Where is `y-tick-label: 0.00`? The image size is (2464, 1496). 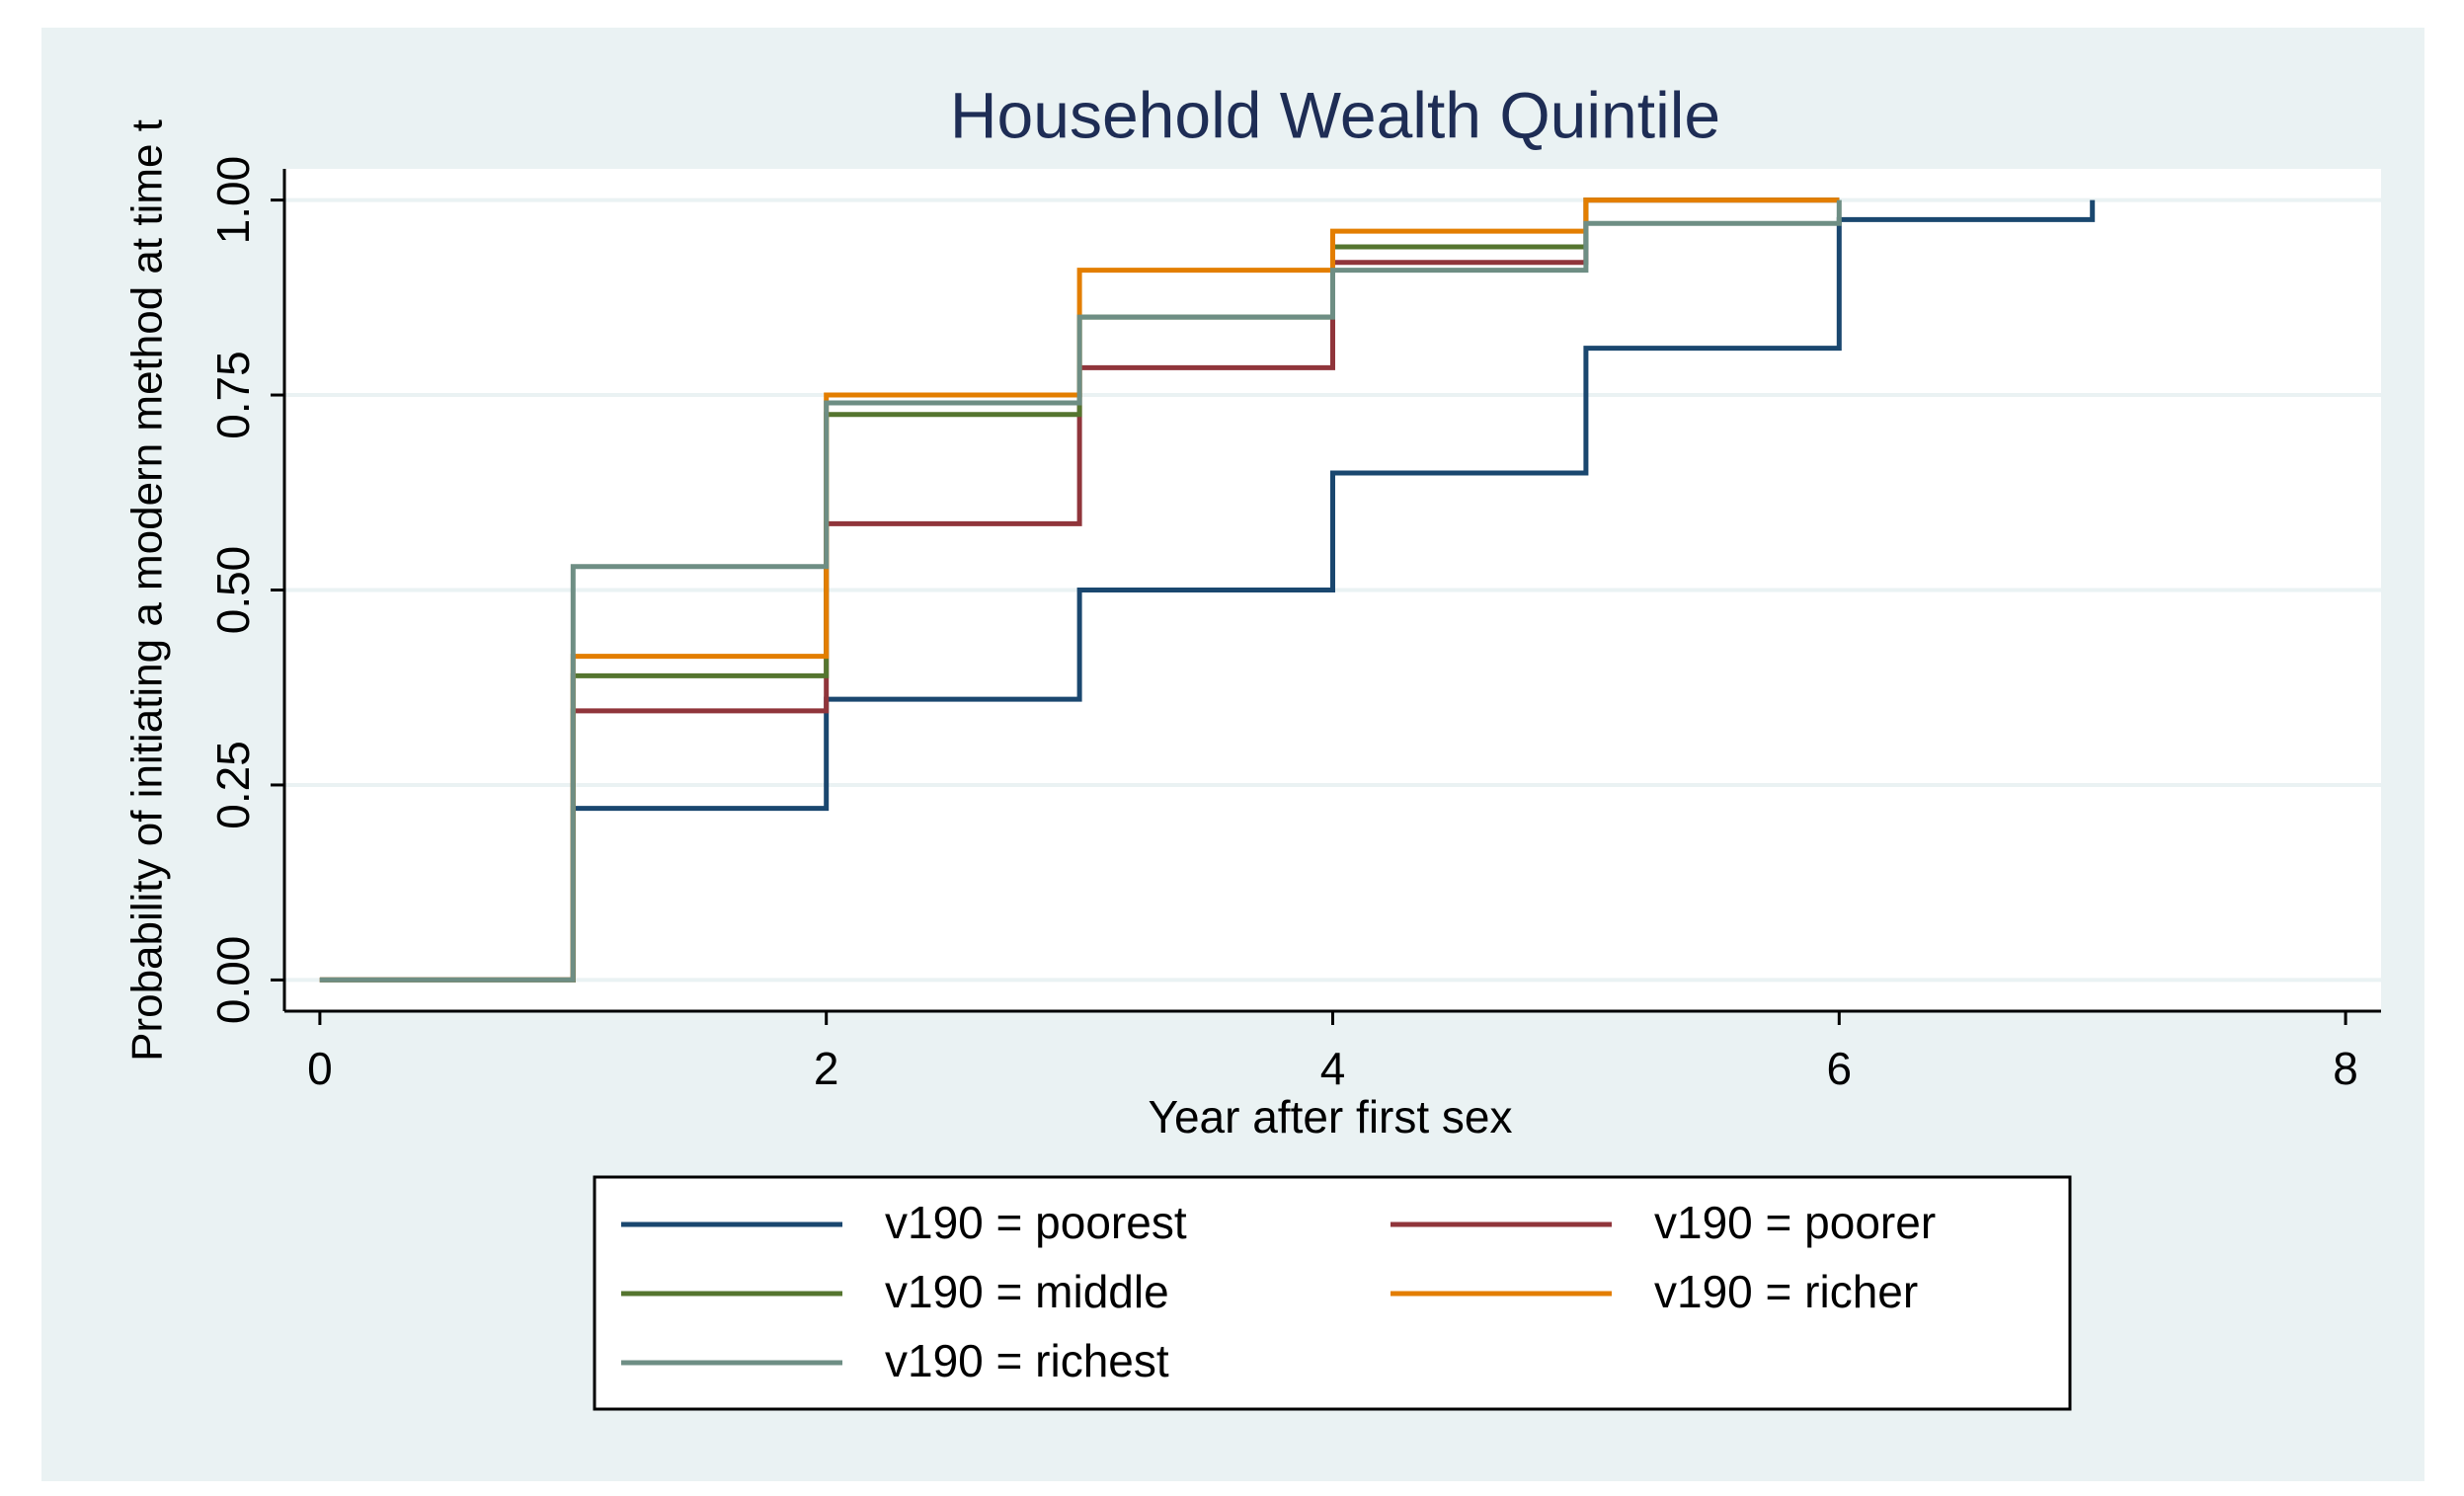
y-tick-label: 0.00 is located at coordinates (233, 980).